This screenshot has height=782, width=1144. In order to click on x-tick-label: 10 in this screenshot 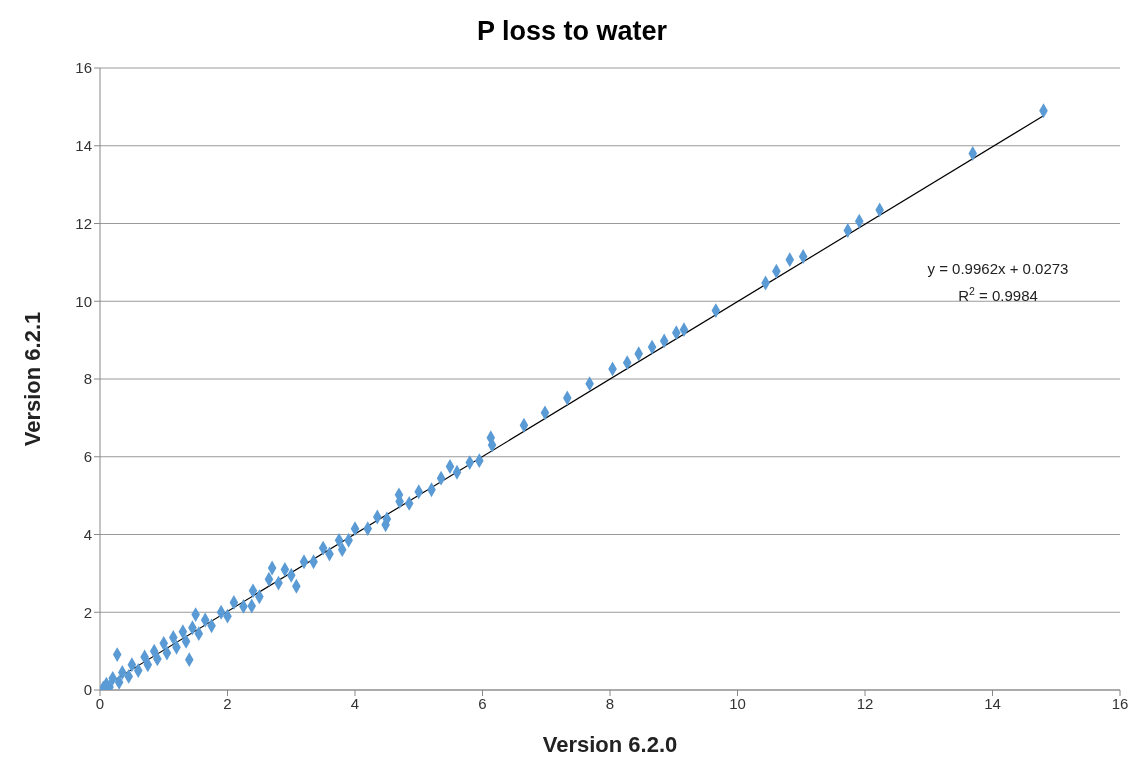, I will do `click(737, 703)`.